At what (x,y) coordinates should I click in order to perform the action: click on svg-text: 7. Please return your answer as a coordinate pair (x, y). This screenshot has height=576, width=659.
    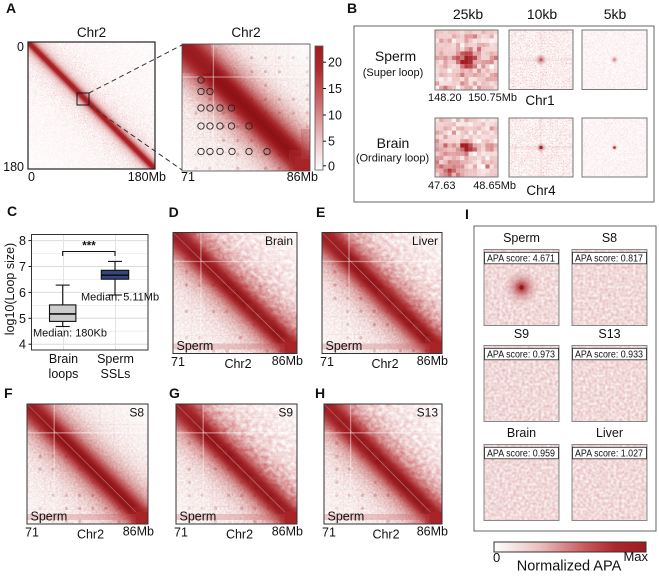
    Looking at the image, I should click on (22, 267).